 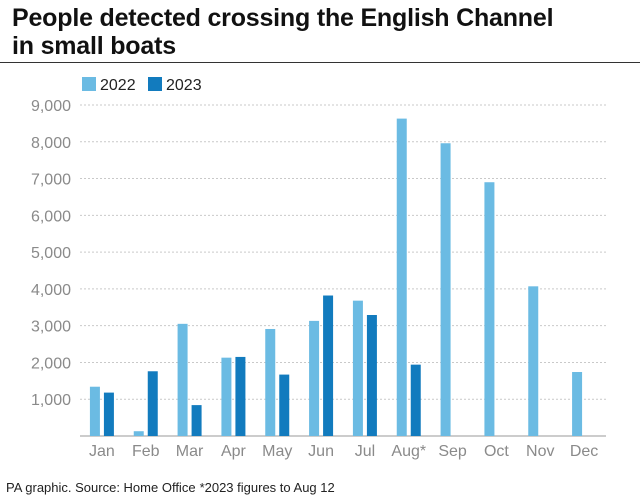 I want to click on bar-2022-Sep, so click(x=445, y=289).